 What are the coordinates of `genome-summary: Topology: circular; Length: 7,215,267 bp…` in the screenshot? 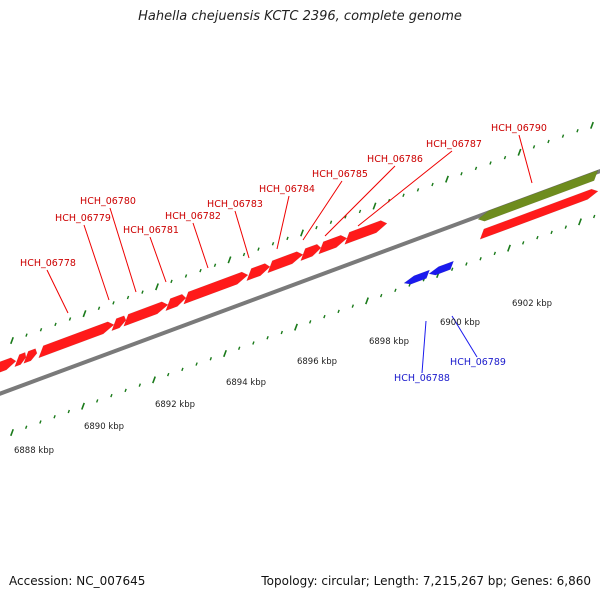 It's located at (426, 581).